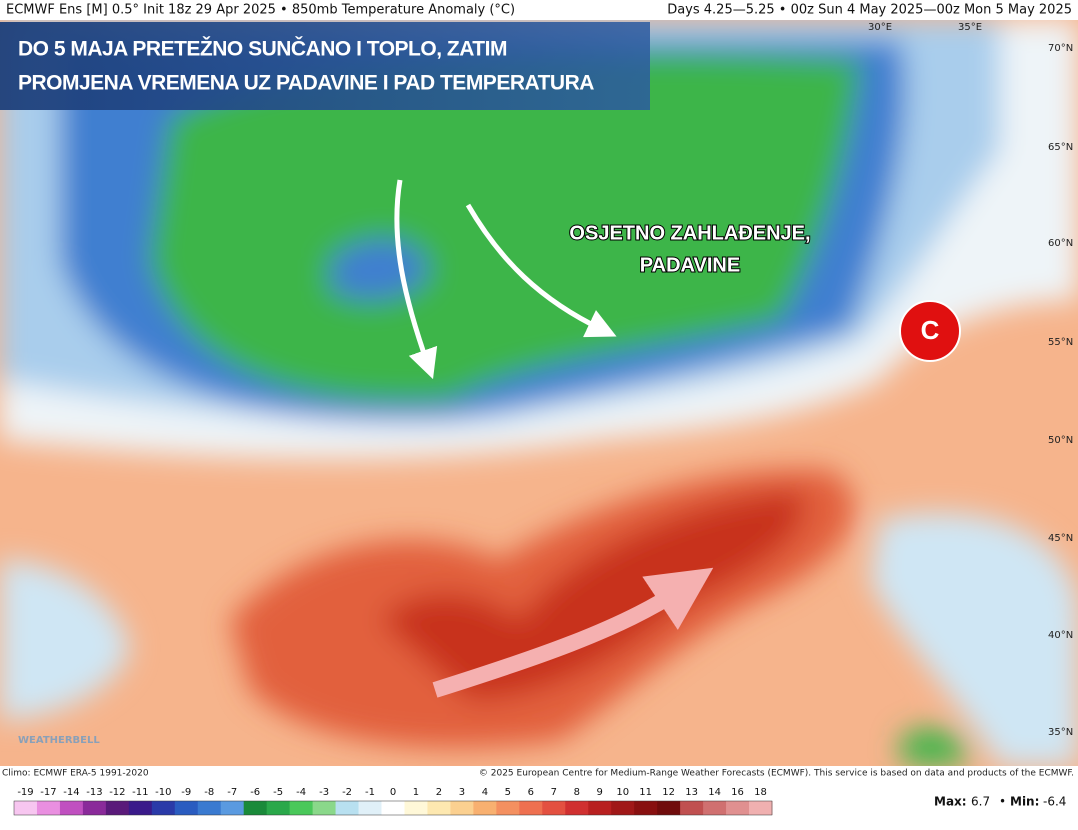  I want to click on colorbar-label: -3, so click(324, 792).